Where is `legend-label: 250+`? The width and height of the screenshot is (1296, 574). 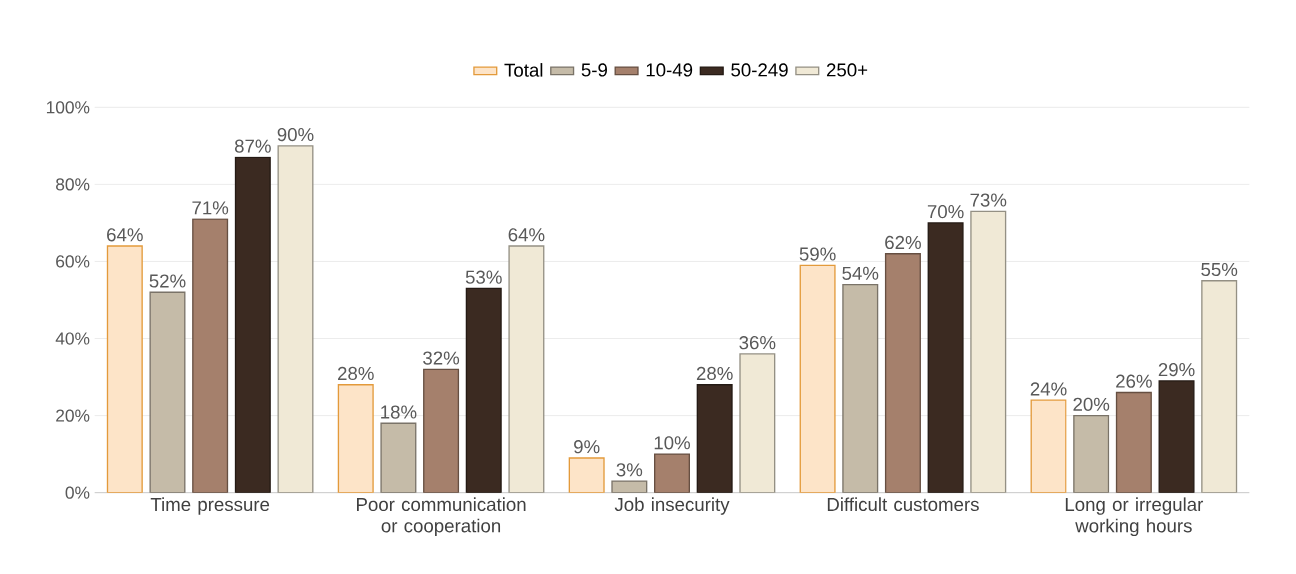
legend-label: 250+ is located at coordinates (847, 70).